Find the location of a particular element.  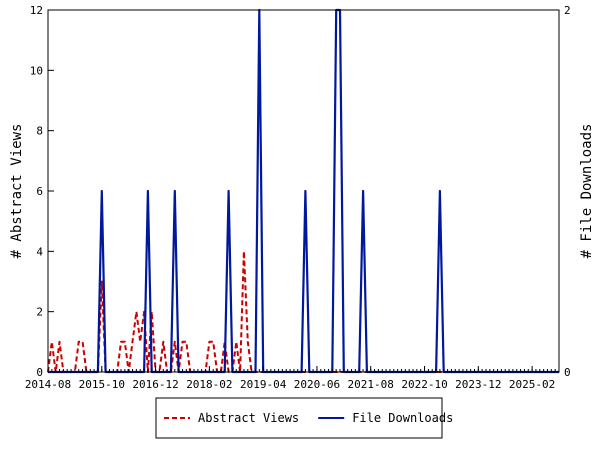

x-tick-label: 2025-02 is located at coordinates (532, 384).